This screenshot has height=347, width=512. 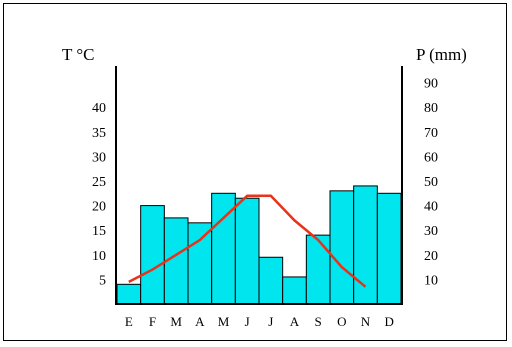 I want to click on month-label-4: A, so click(x=200, y=321).